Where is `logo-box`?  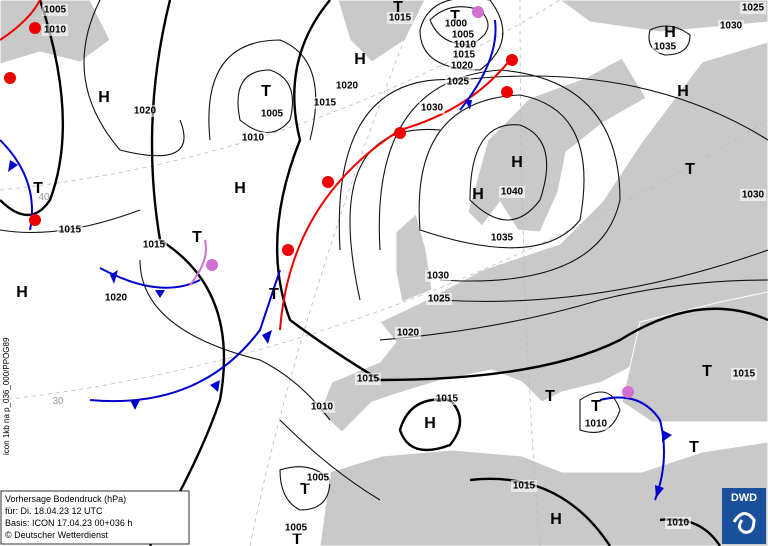
logo-box is located at coordinates (744, 516).